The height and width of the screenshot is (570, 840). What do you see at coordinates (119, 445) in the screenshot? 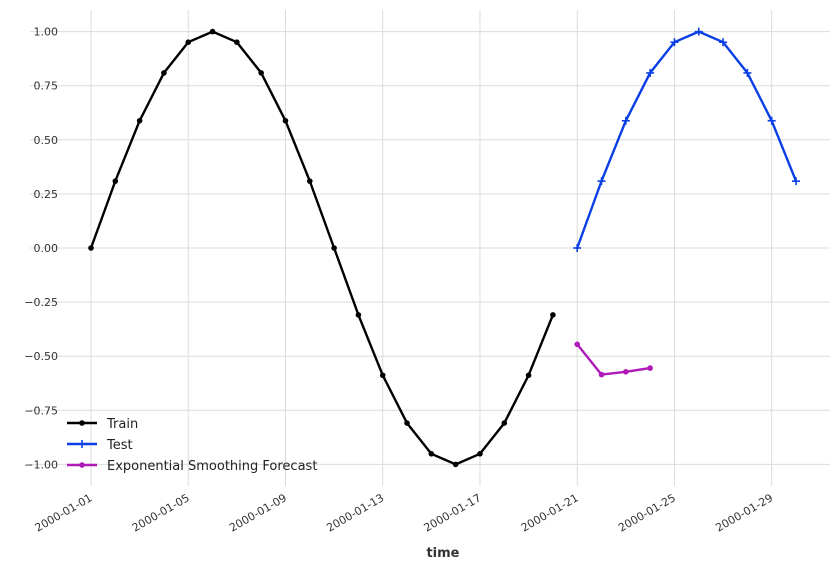
I see `legend-label: Test` at bounding box center [119, 445].